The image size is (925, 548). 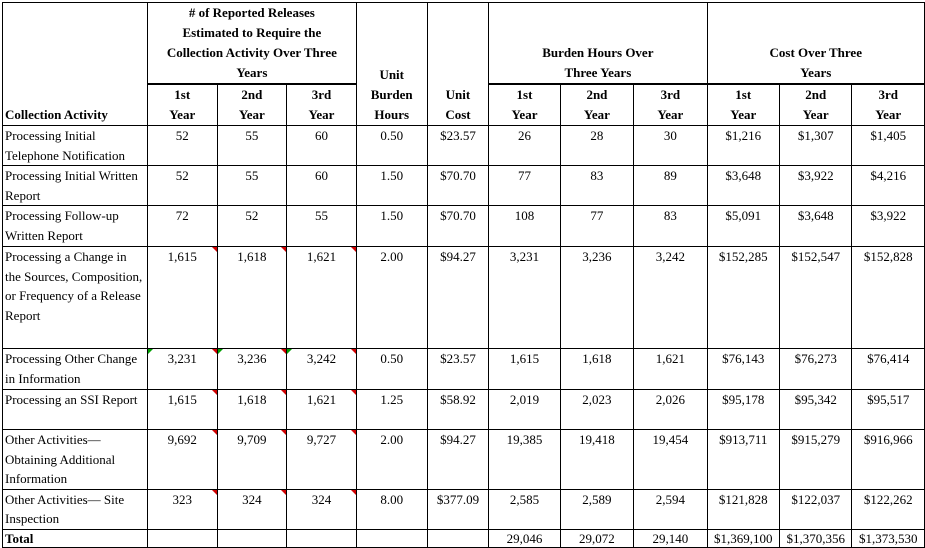 I want to click on hours-year-1-cell: 1,615, so click(x=524, y=369).